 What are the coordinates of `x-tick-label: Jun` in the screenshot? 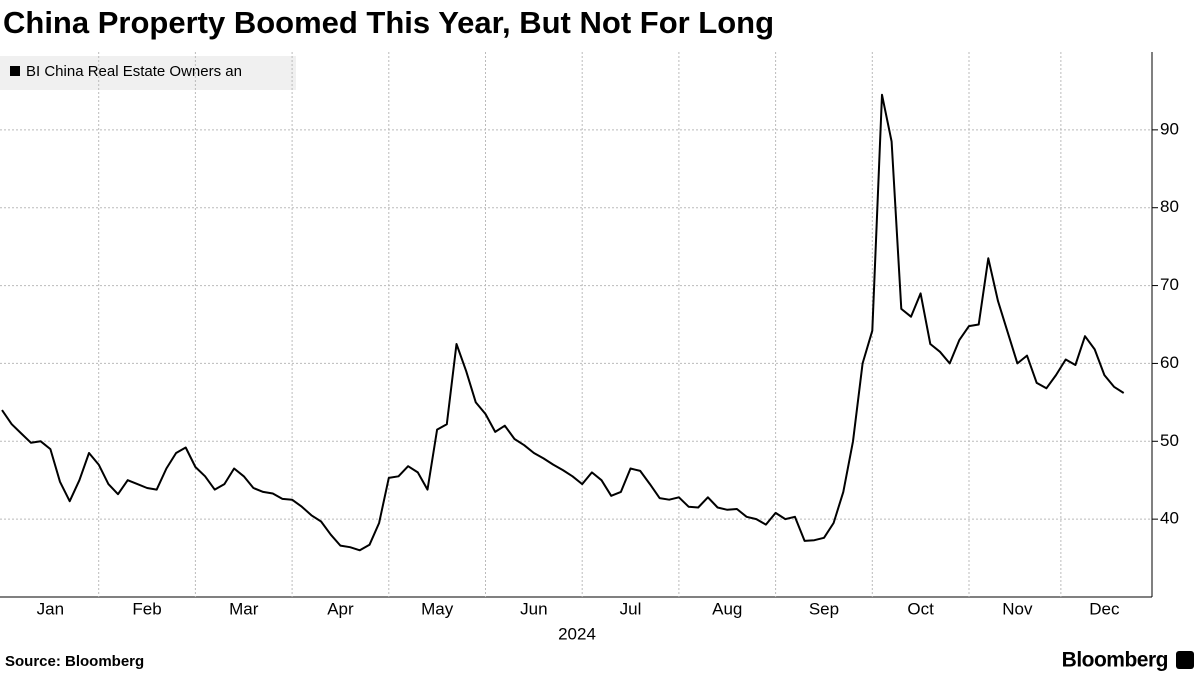 It's located at (533, 608).